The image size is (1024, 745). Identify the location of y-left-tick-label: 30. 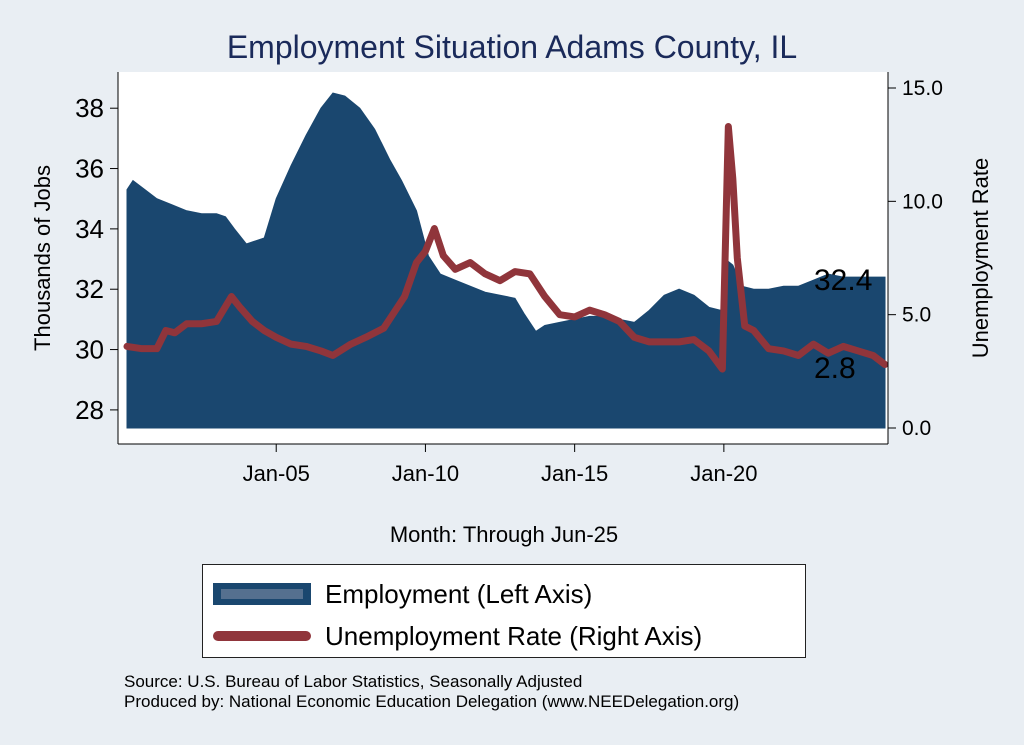
(89, 350).